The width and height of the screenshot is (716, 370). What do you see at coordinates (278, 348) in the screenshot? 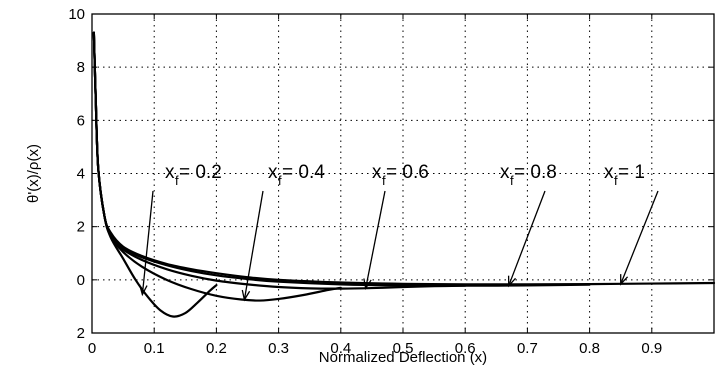
I see `x-tick-label: 0.3` at bounding box center [278, 348].